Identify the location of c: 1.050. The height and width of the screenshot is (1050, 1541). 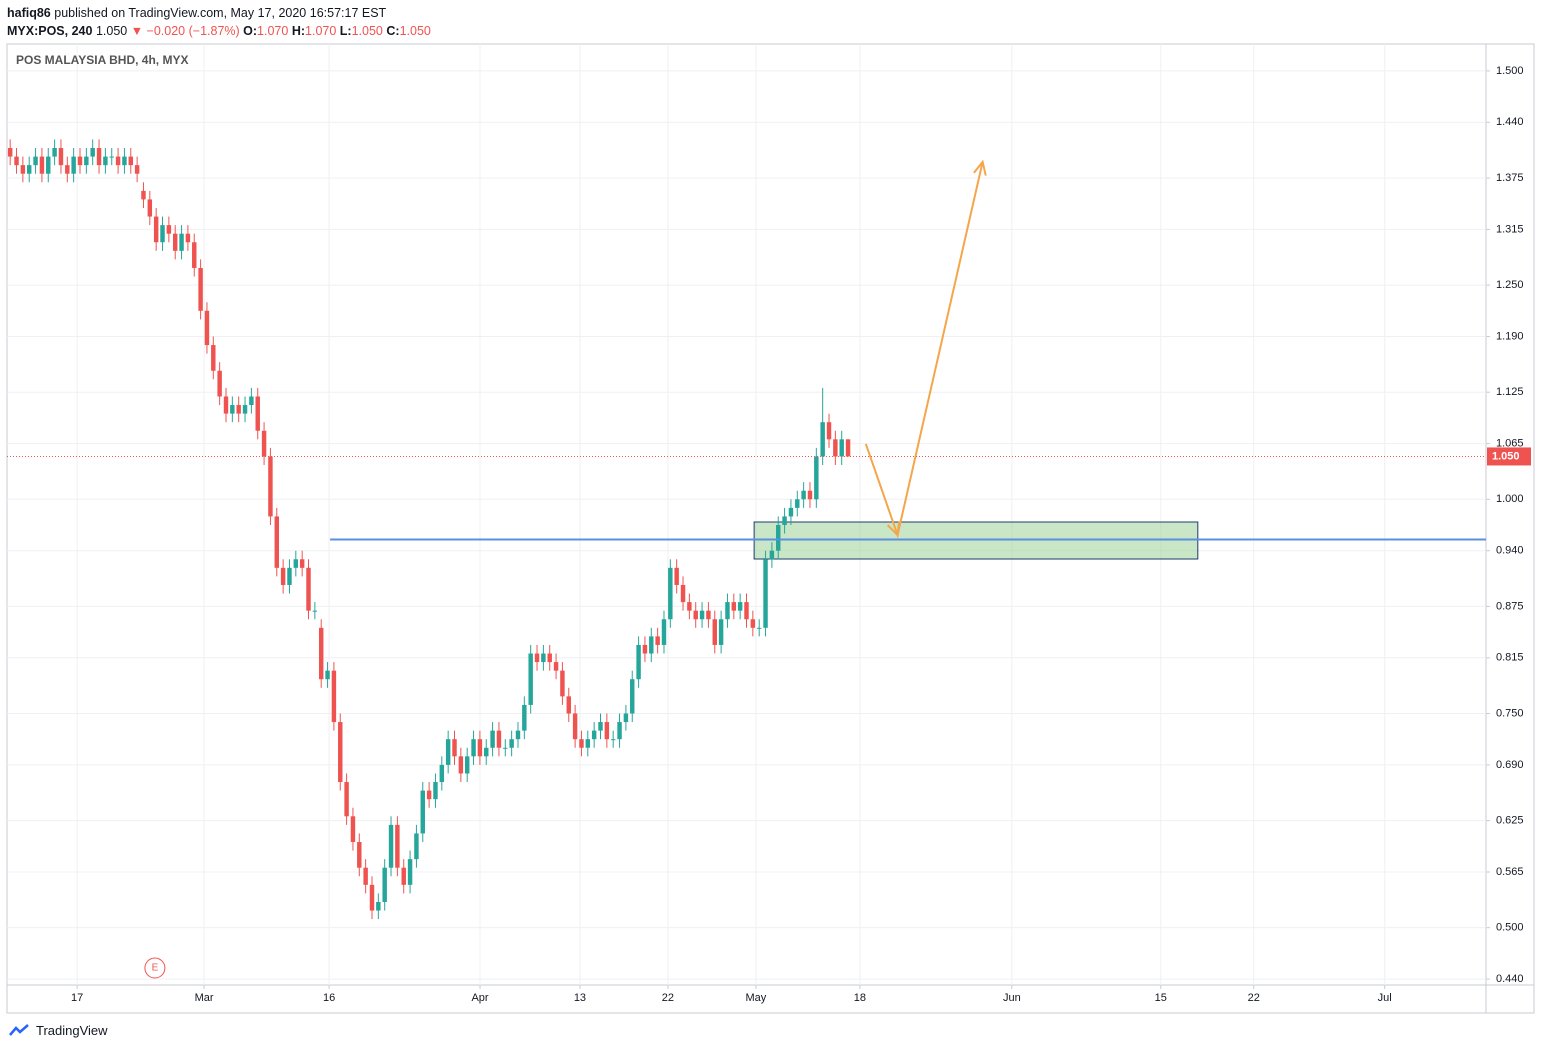
(415, 31).